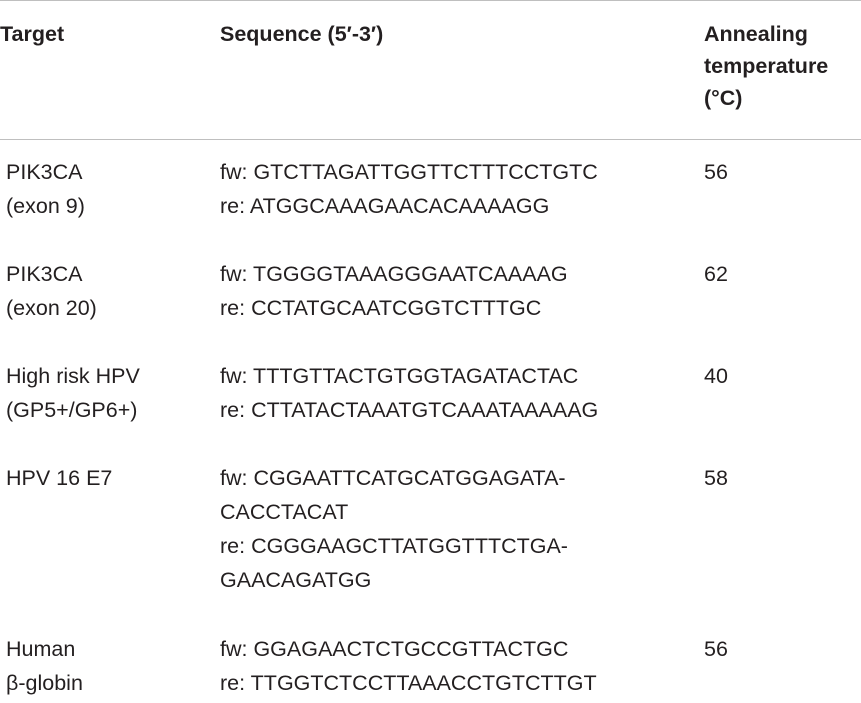  Describe the element at coordinates (409, 410) in the screenshot. I see `row-3-seq-line: re: CTTATACTAAATGTCAAATAAAAAG` at that location.